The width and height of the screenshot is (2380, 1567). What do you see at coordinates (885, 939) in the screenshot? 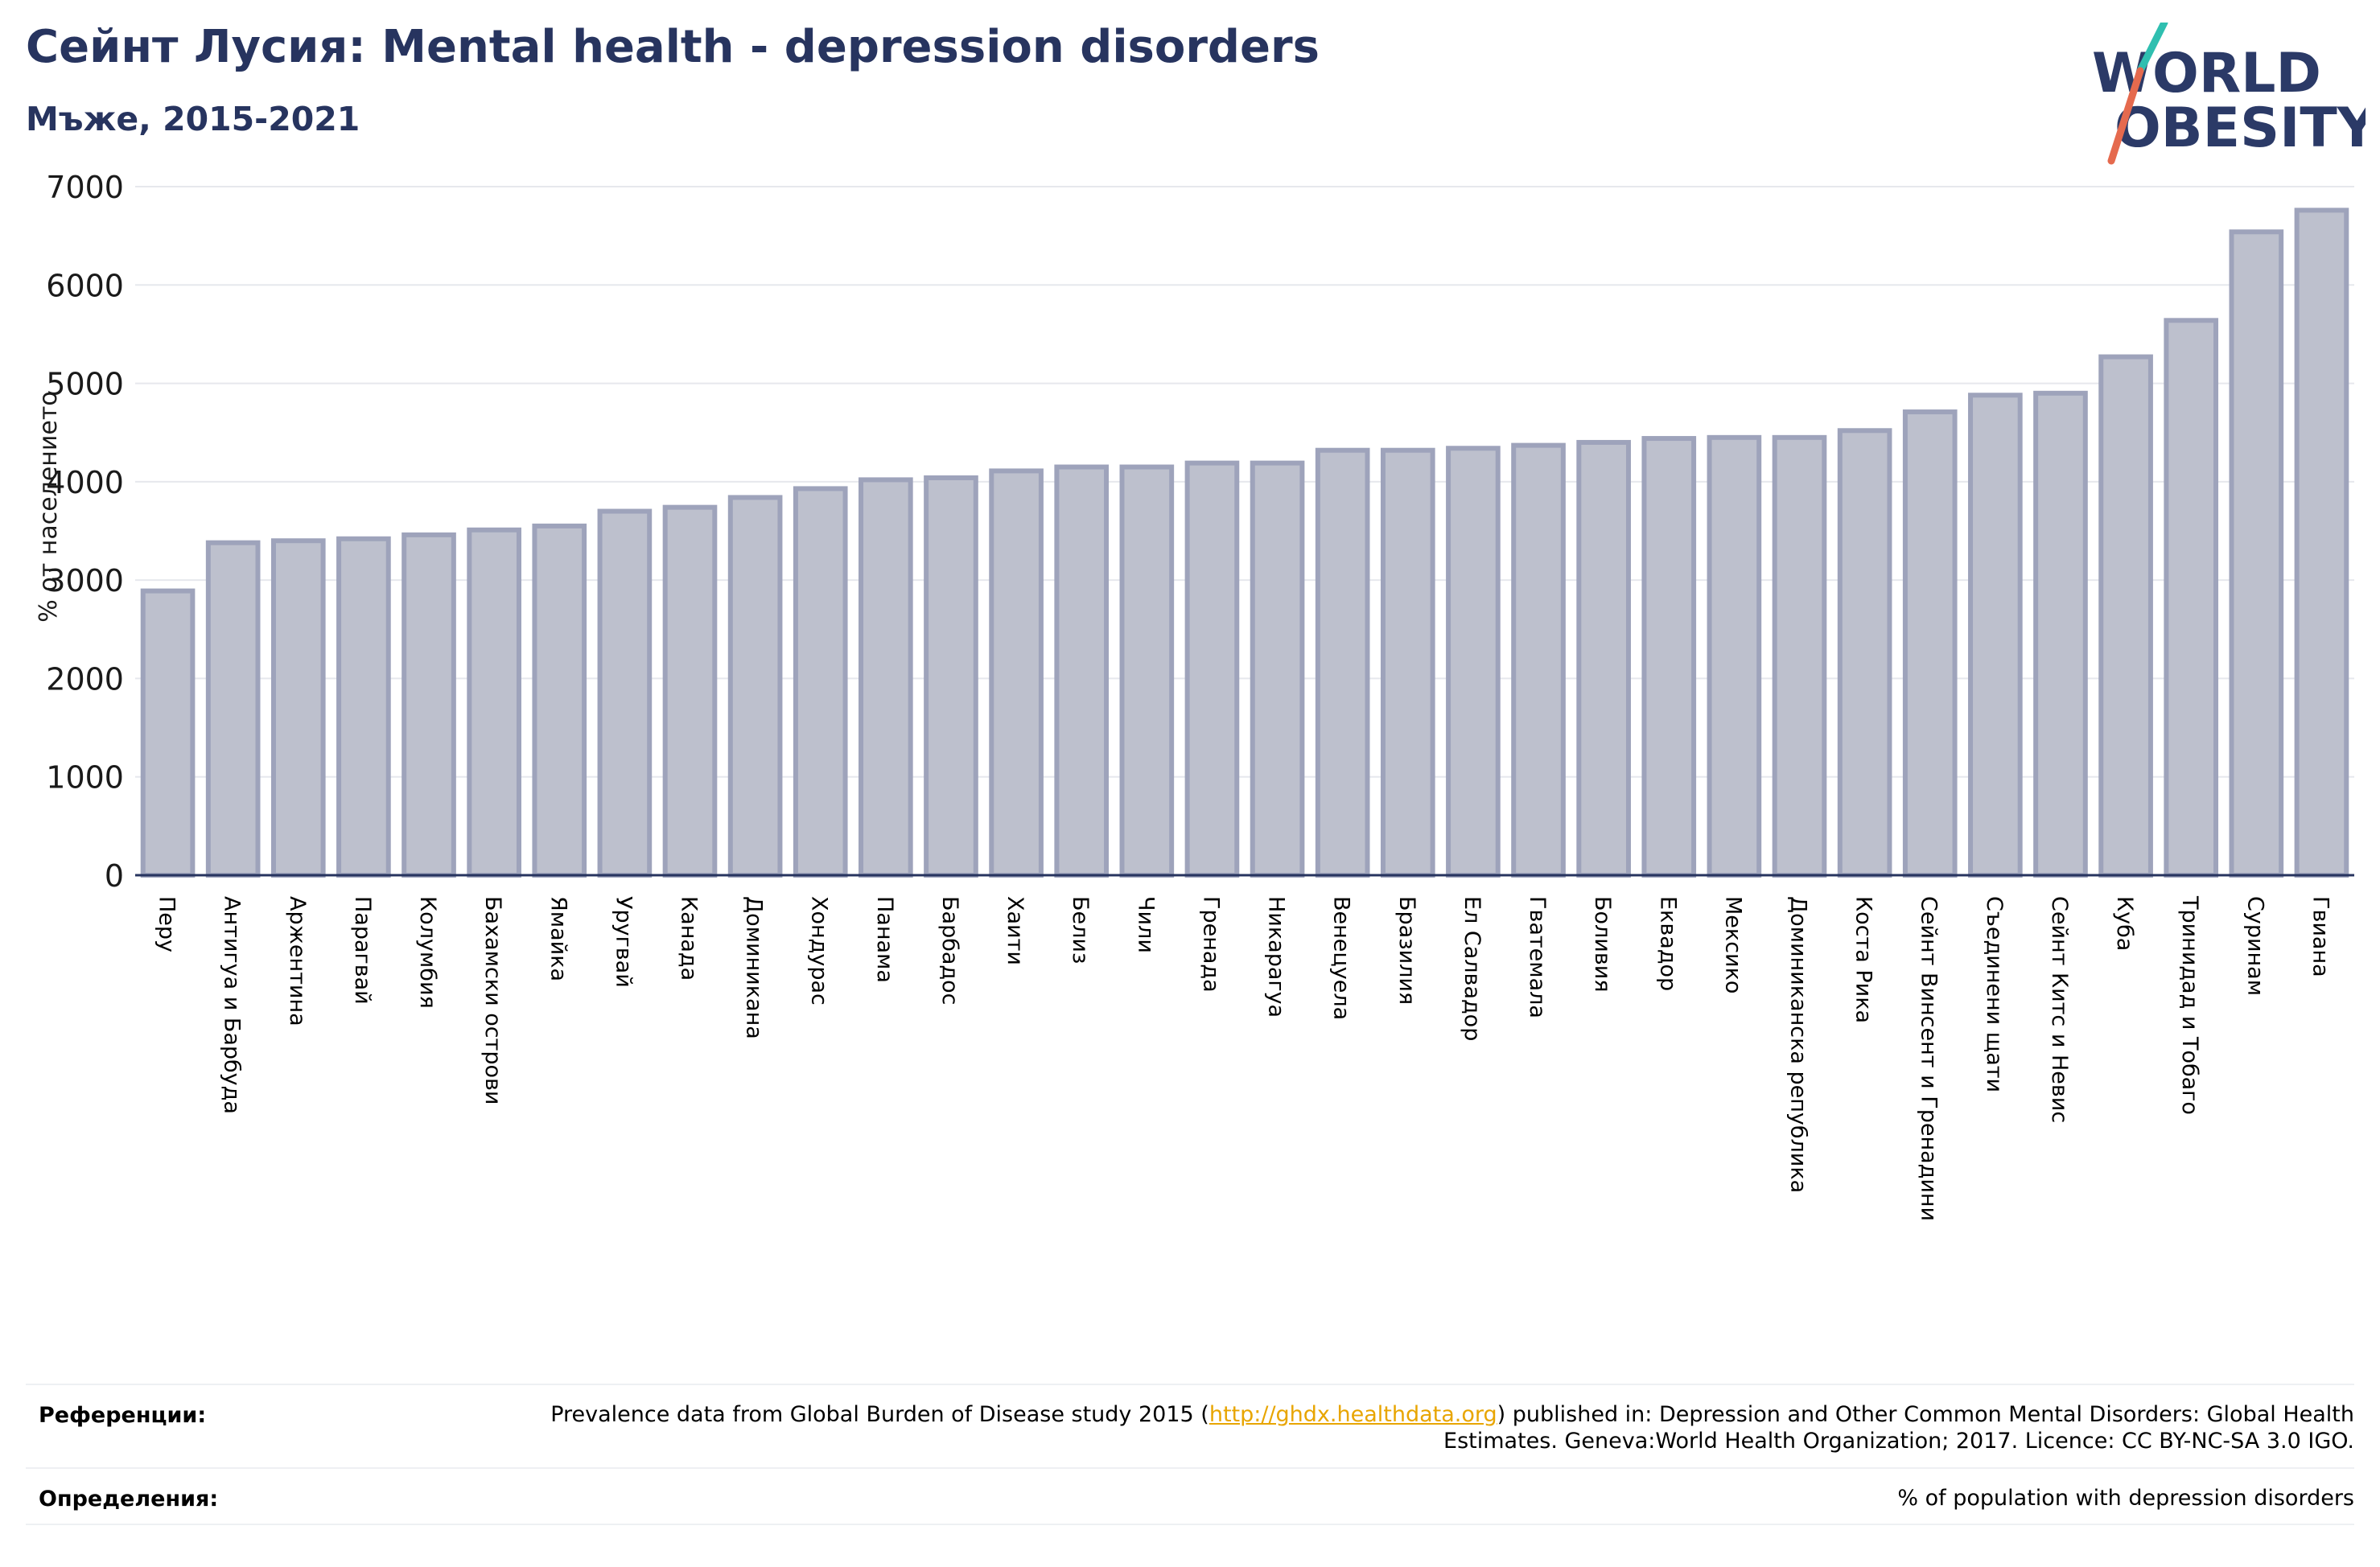
I see `x-tick-label: Панама` at bounding box center [885, 939].